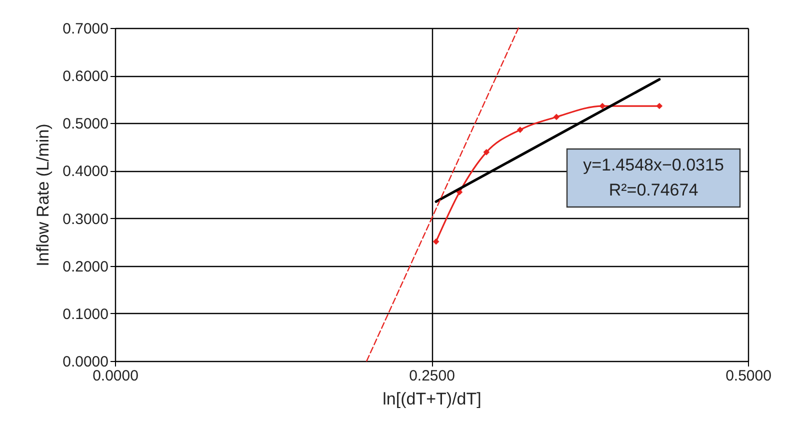  What do you see at coordinates (85, 314) in the screenshot?
I see `y-tick-label: 0.1000` at bounding box center [85, 314].